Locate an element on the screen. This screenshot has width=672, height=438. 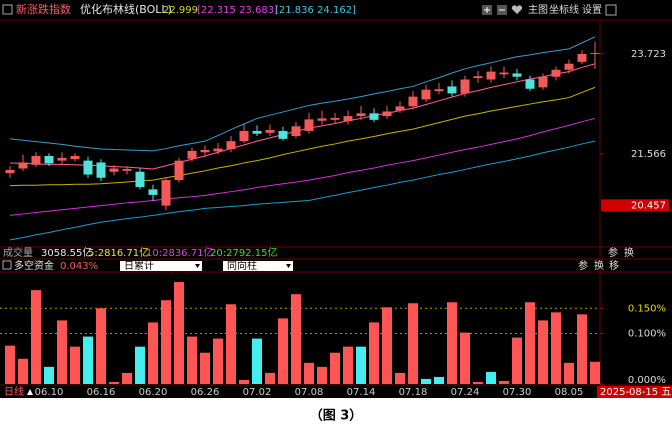
dropdown-text: 日累计 is located at coordinates (139, 265).